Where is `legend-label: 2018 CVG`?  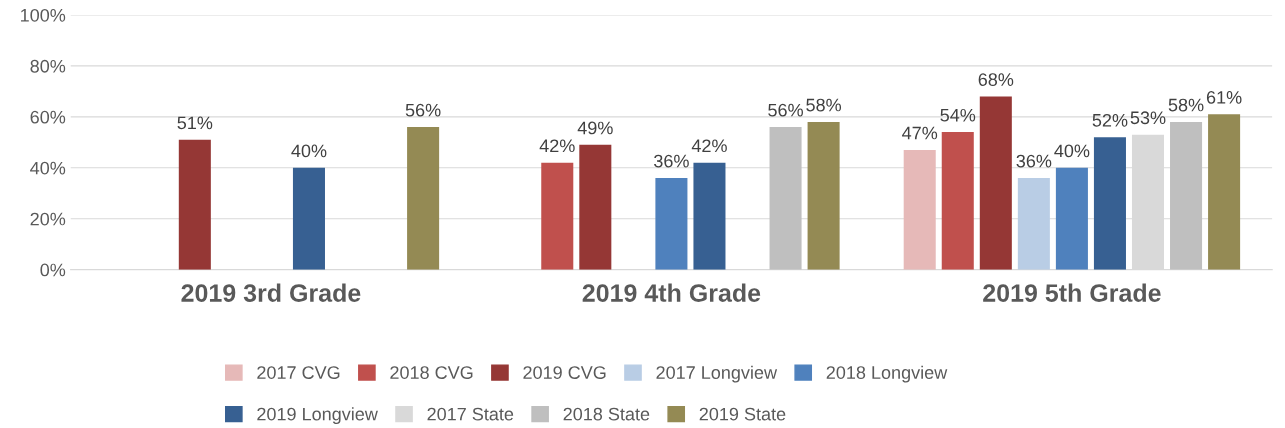
legend-label: 2018 CVG is located at coordinates (431, 372).